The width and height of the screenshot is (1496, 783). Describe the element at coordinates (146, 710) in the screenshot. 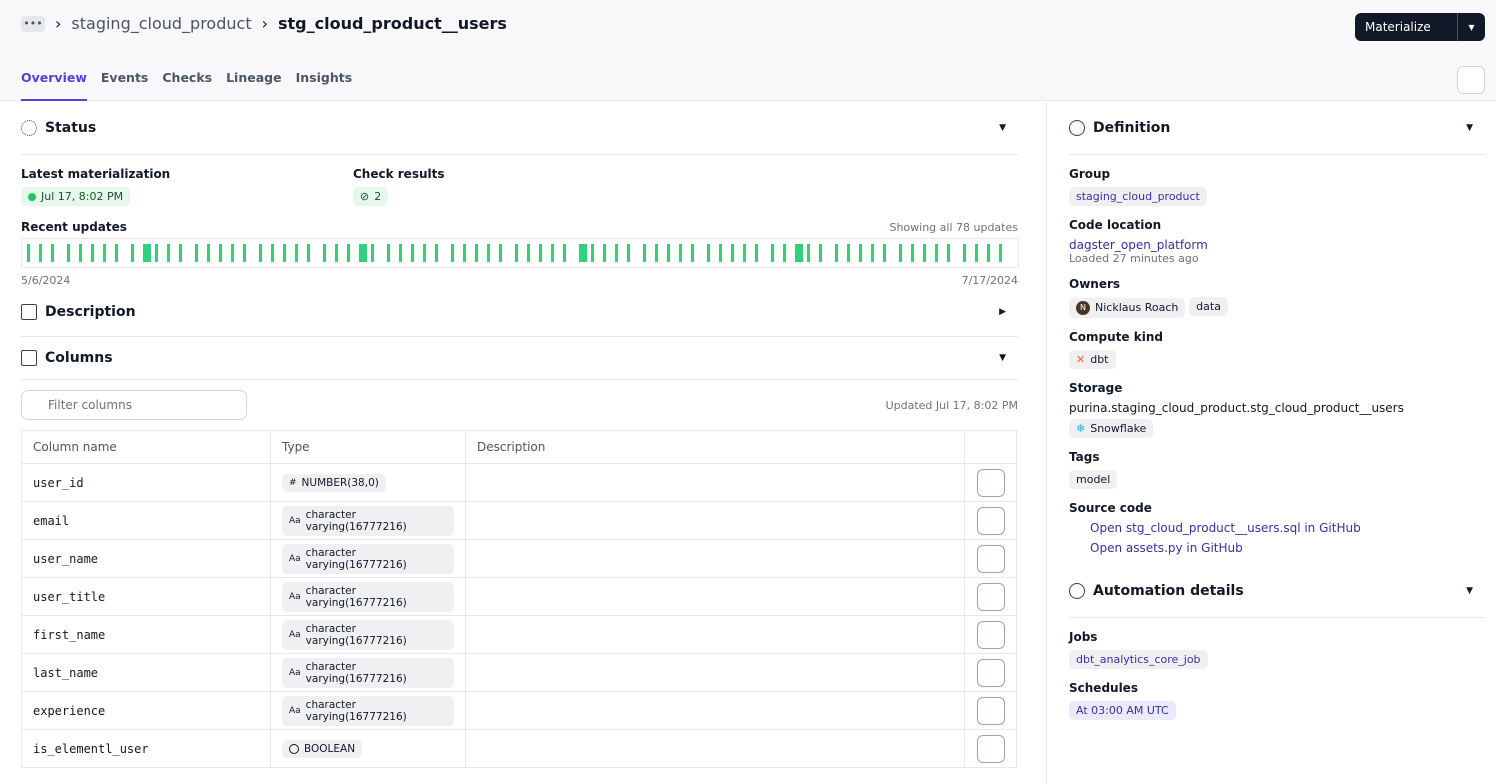

I see `cell: experience` at that location.